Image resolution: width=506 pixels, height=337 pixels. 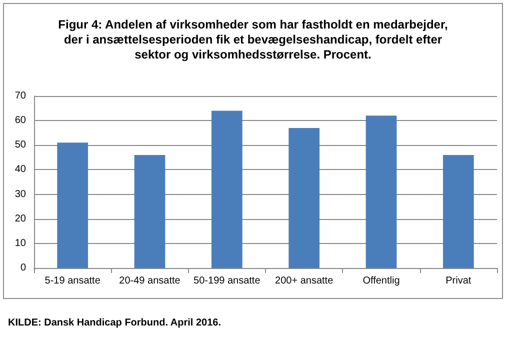 I want to click on y-tick-label: 20, so click(x=20, y=218).